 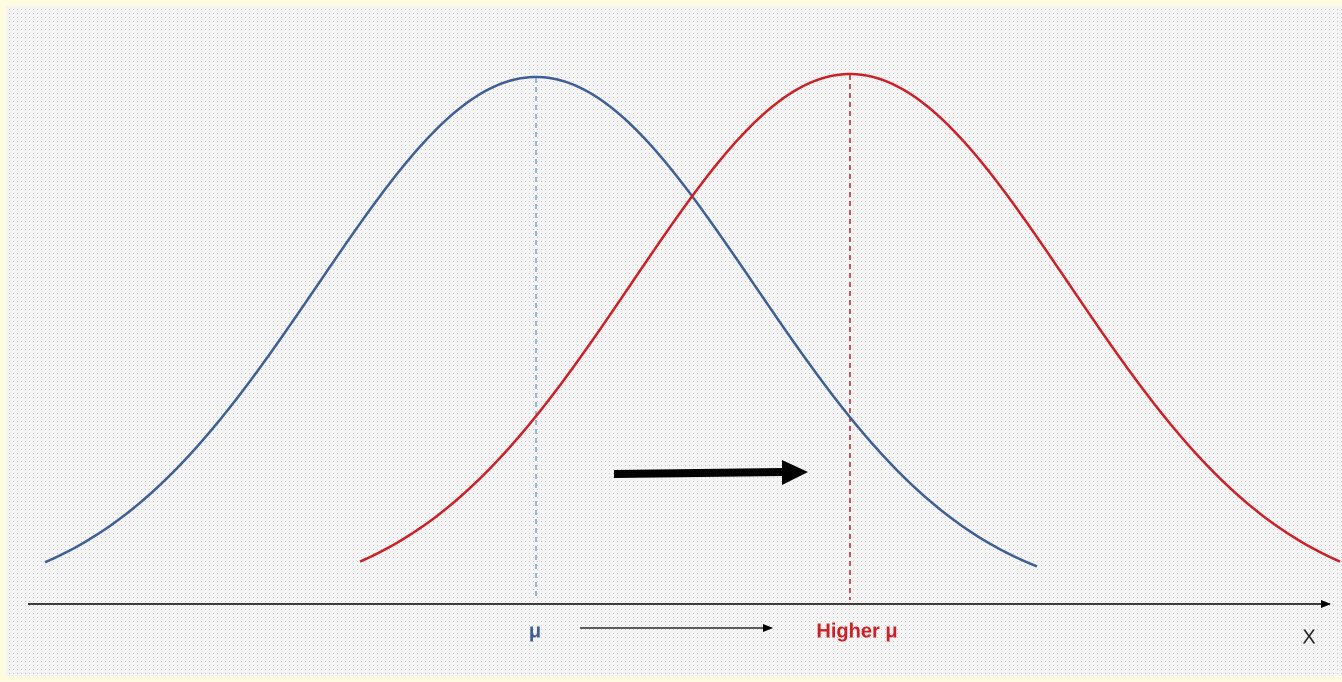 What do you see at coordinates (535, 631) in the screenshot?
I see `mean-label: μ` at bounding box center [535, 631].